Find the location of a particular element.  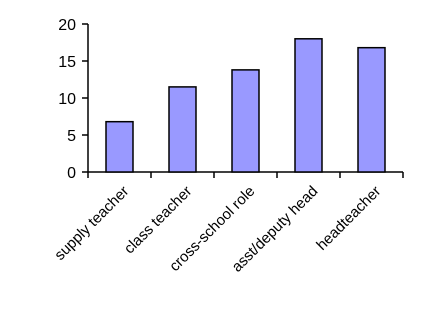

y-tick-label: 10 is located at coordinates (67, 99).